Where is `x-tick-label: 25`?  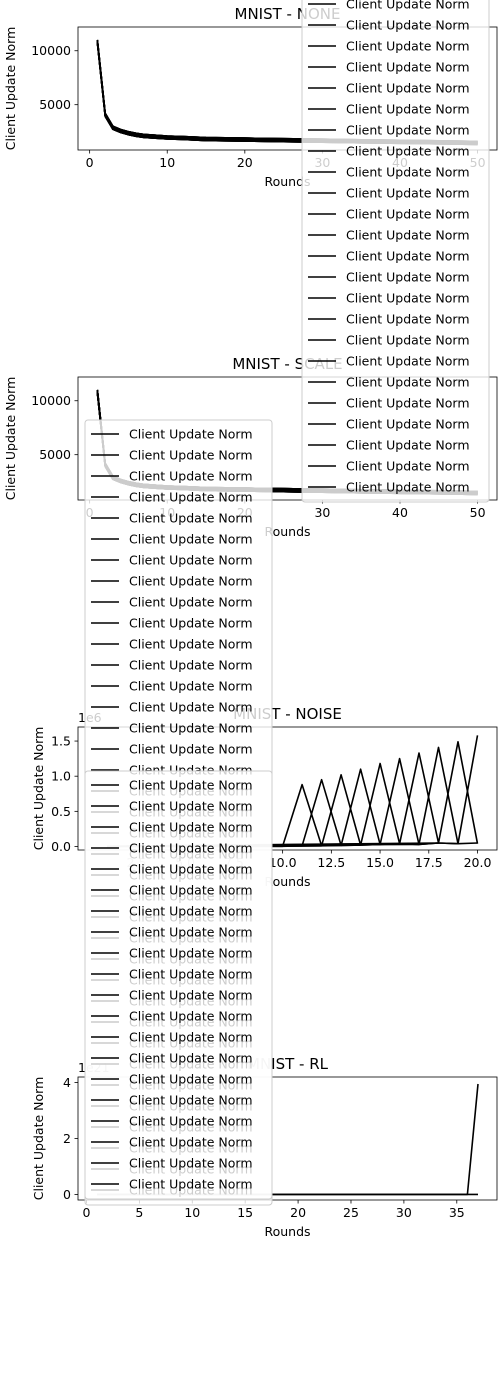 x-tick-label: 25 is located at coordinates (351, 1212).